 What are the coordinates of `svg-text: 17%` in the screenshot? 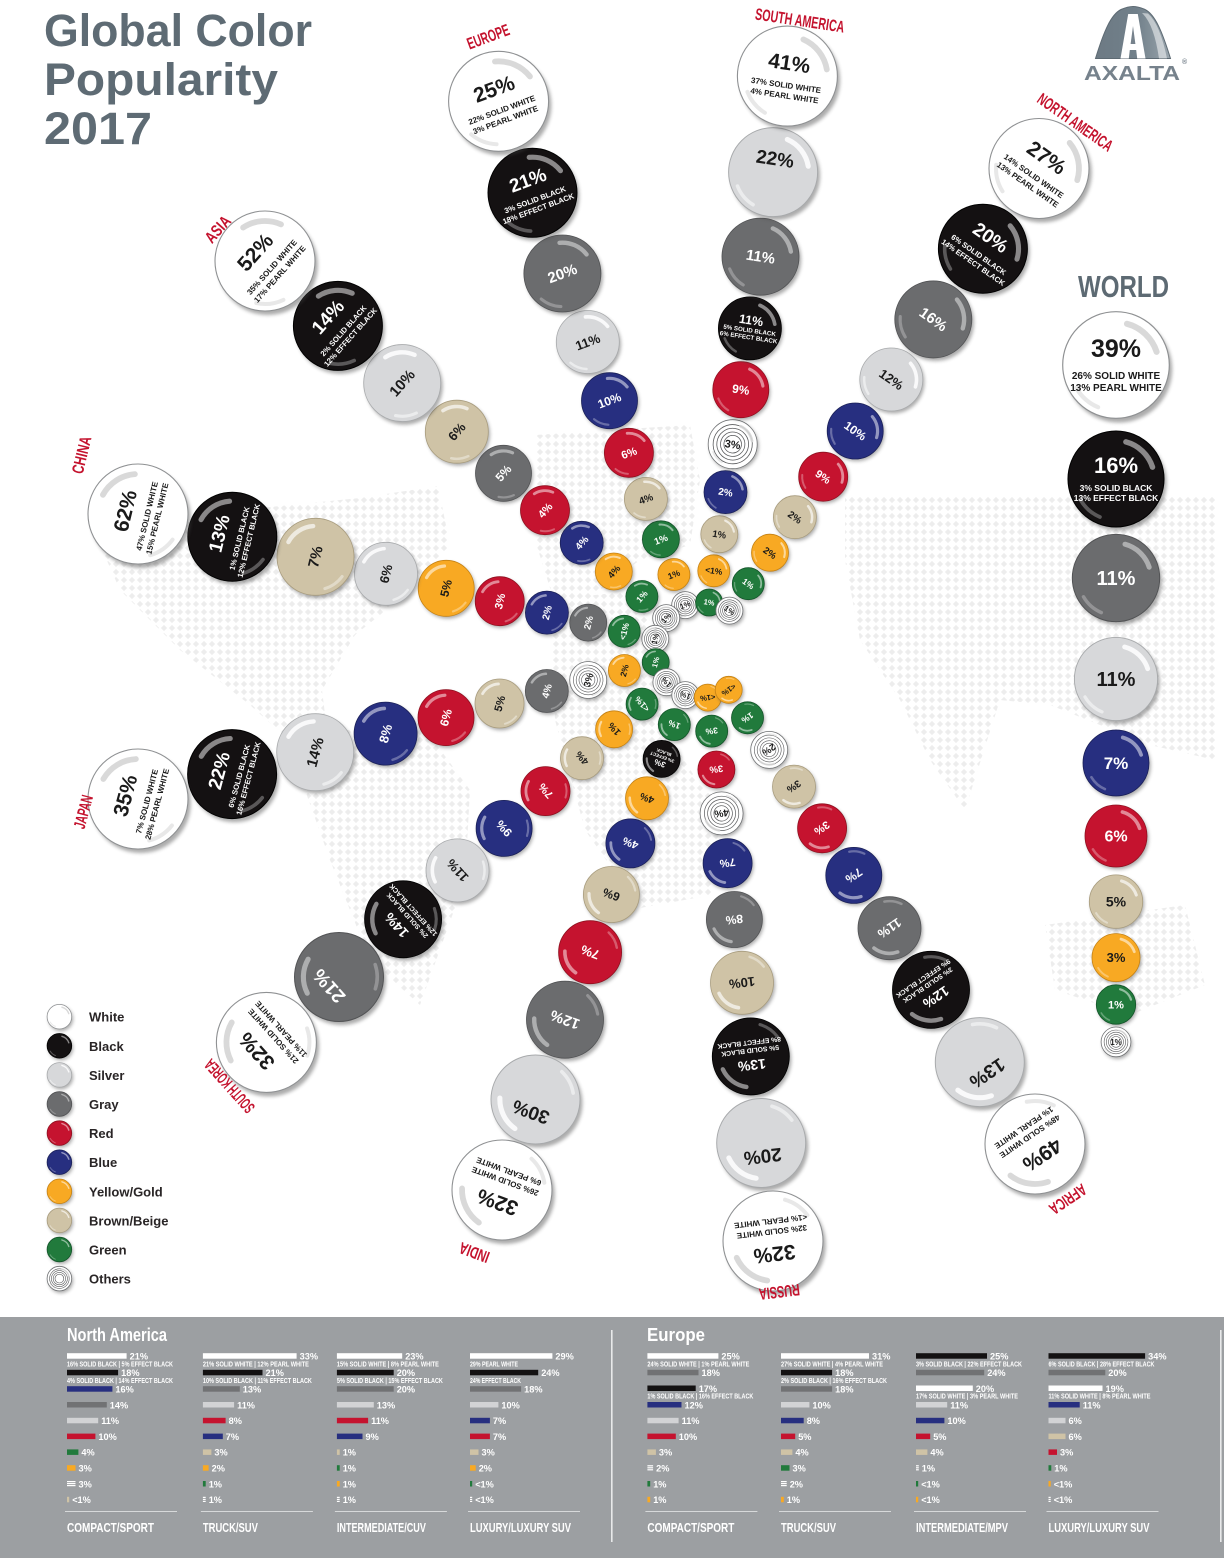 It's located at (708, 1389).